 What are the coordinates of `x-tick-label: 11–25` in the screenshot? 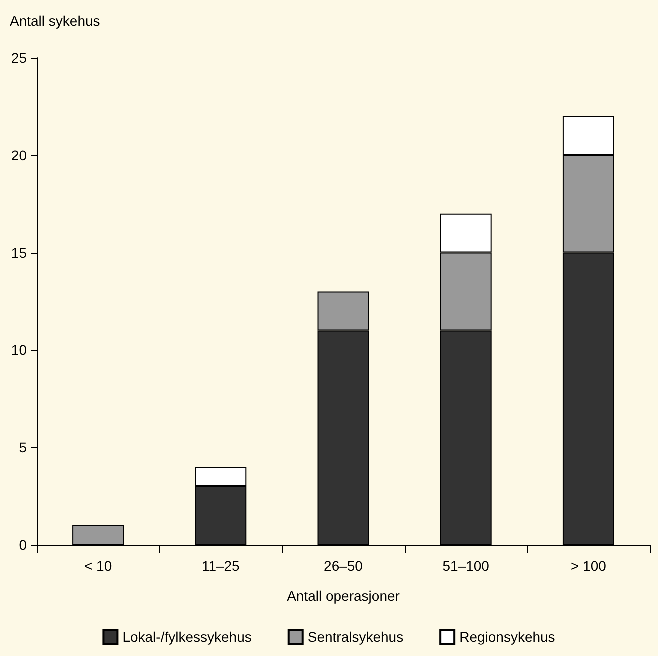 It's located at (221, 566).